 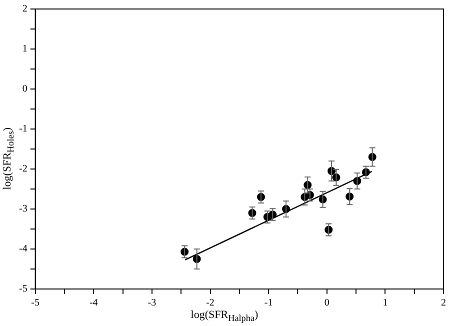 What do you see at coordinates (93, 303) in the screenshot?
I see `x-tick-label: -4` at bounding box center [93, 303].